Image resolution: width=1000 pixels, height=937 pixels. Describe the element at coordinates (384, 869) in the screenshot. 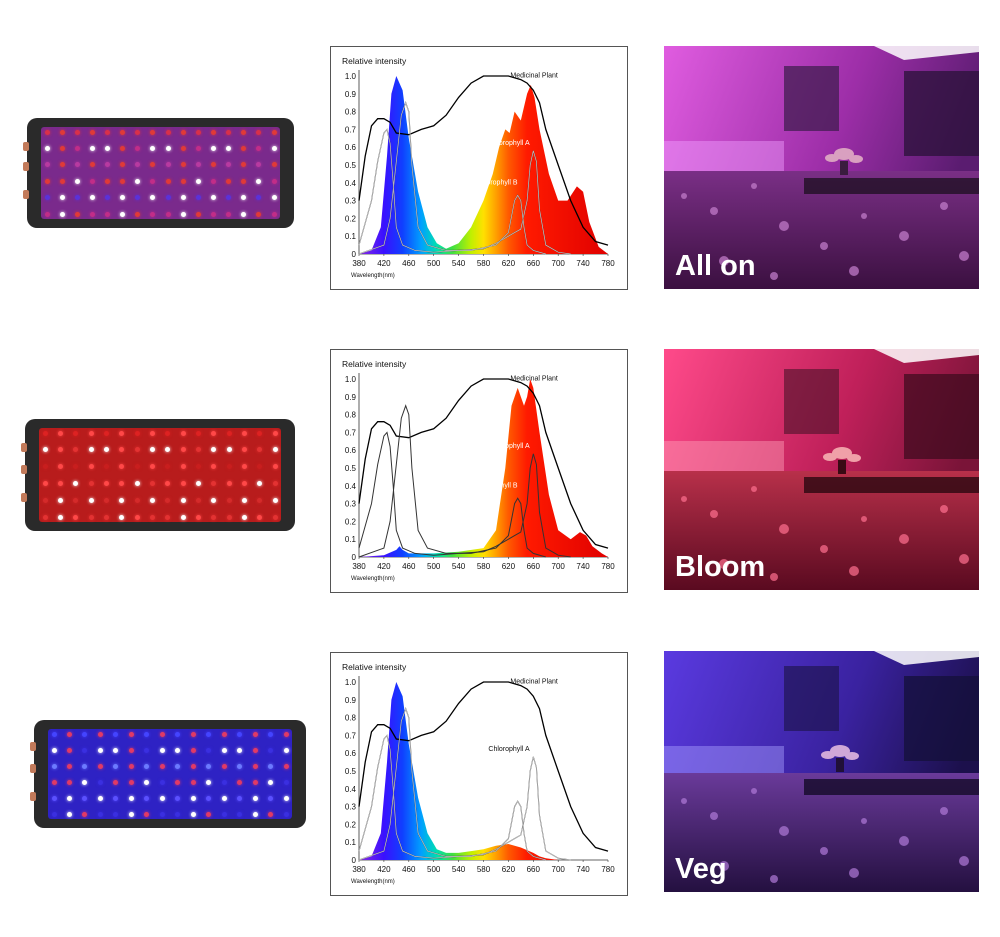

I see `x-tick-label: 420` at that location.